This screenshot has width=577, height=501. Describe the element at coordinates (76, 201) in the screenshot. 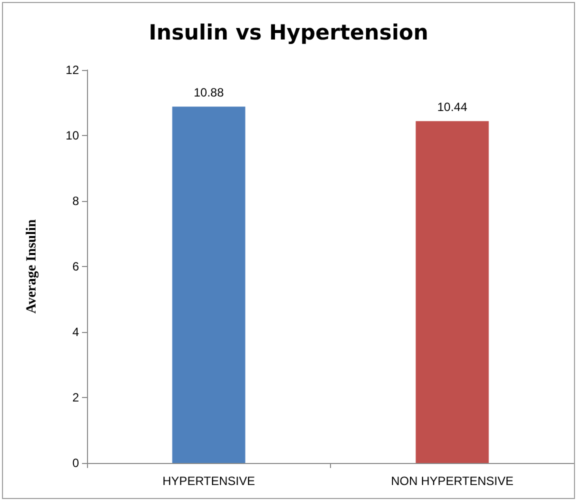

I see `y-tick-label: 8` at that location.